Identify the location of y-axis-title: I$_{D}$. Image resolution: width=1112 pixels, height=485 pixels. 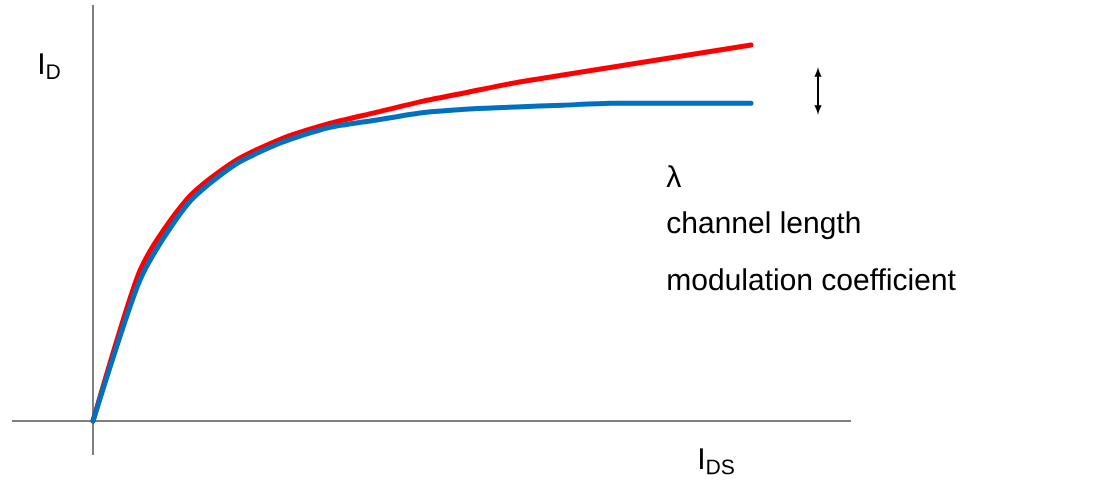
(50, 66).